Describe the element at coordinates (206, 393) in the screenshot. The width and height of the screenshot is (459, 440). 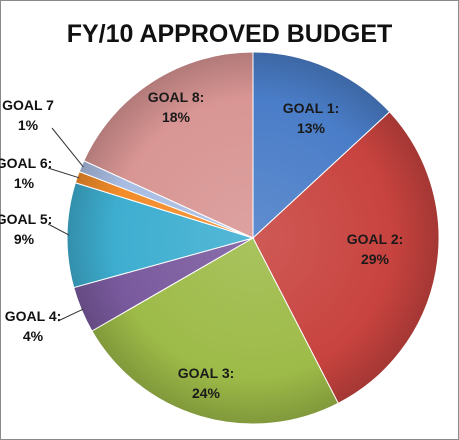
I see `slice-percent-goal-3: 24%` at that location.